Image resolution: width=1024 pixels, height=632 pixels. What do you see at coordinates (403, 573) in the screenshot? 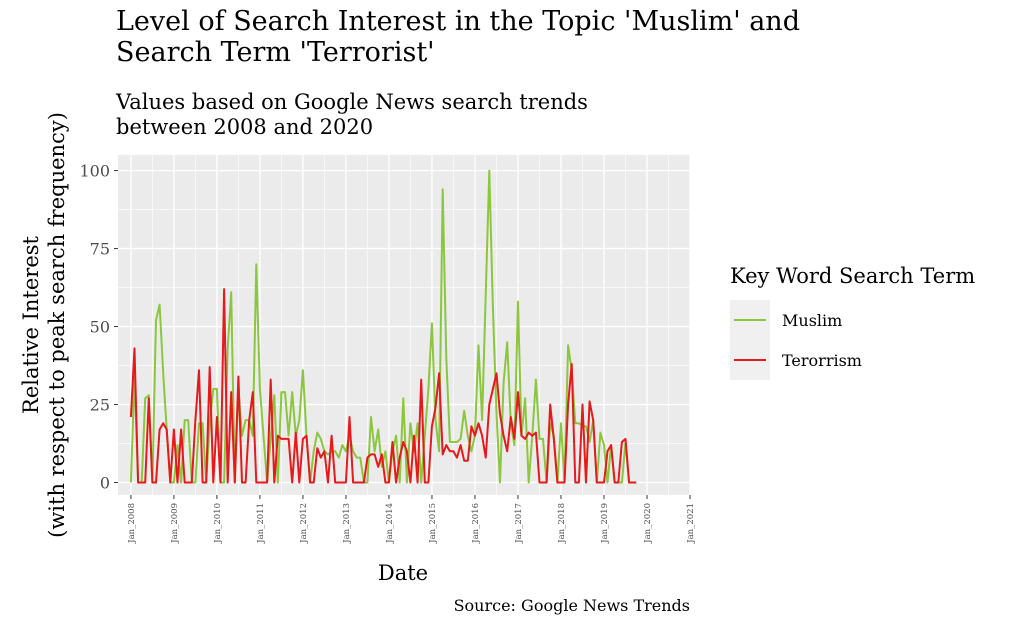
I see `x-axis-label: Date` at bounding box center [403, 573].